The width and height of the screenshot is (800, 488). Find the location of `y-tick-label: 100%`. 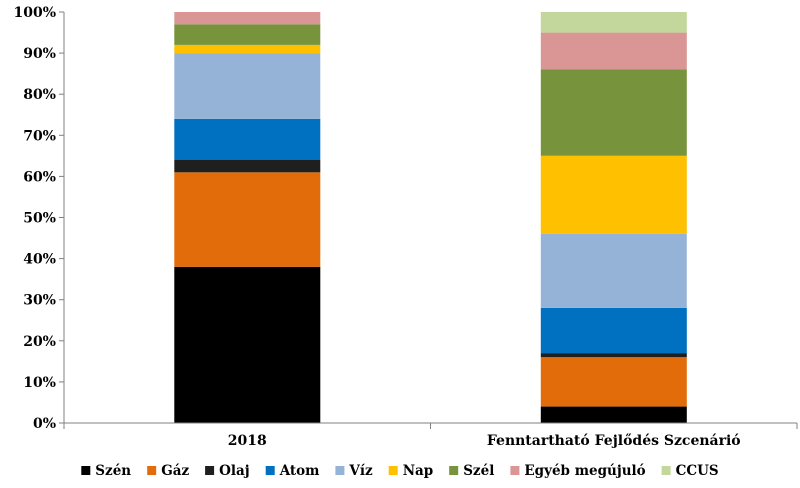

y-tick-label: 100% is located at coordinates (34, 13).